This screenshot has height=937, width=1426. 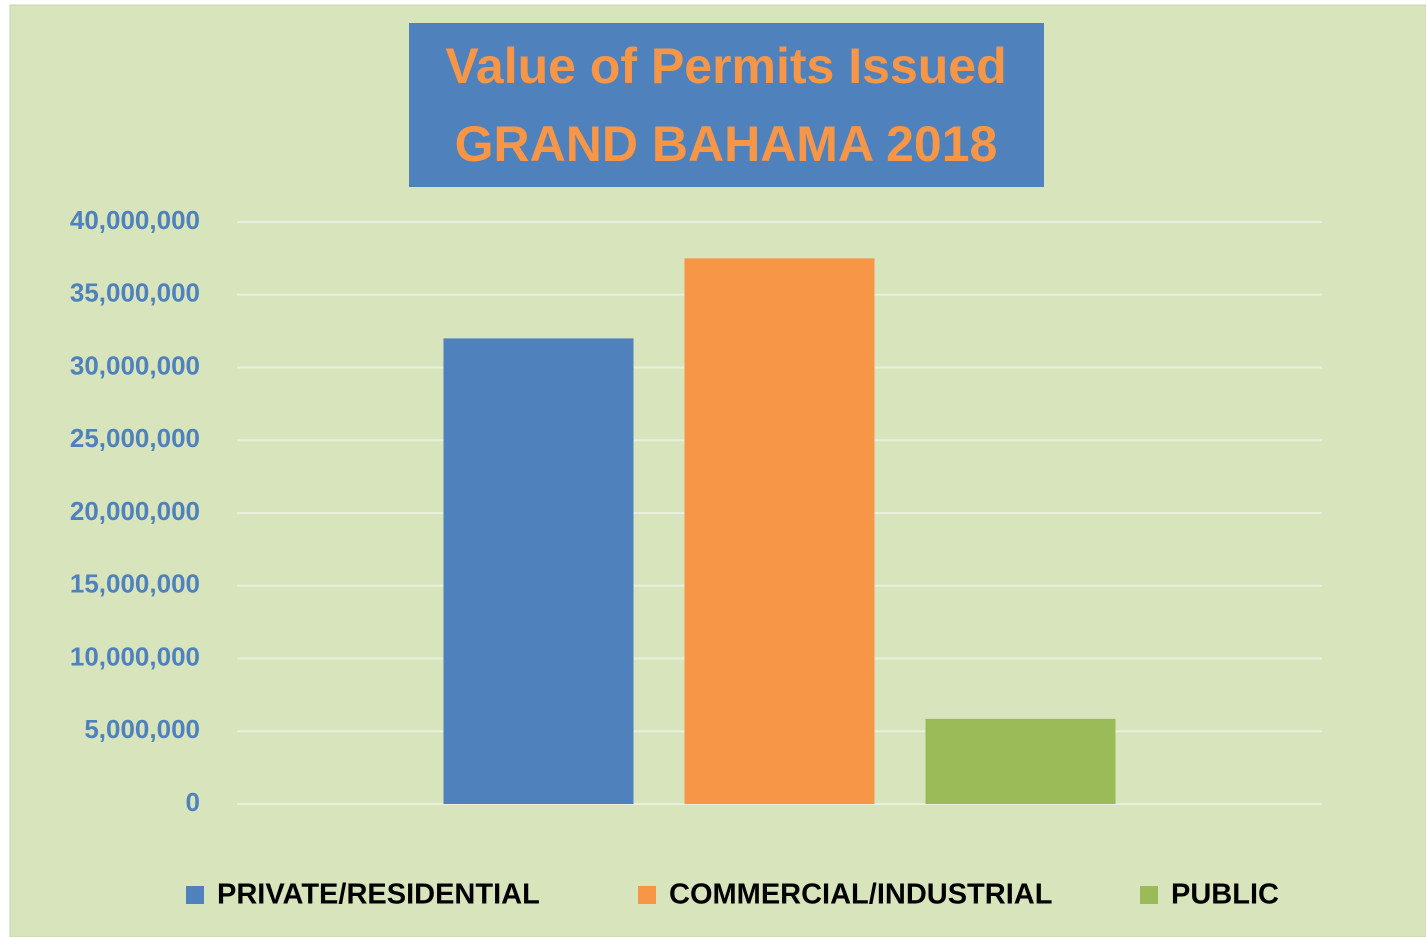 What do you see at coordinates (135, 293) in the screenshot?
I see `y-tick-label: 35,000,000` at bounding box center [135, 293].